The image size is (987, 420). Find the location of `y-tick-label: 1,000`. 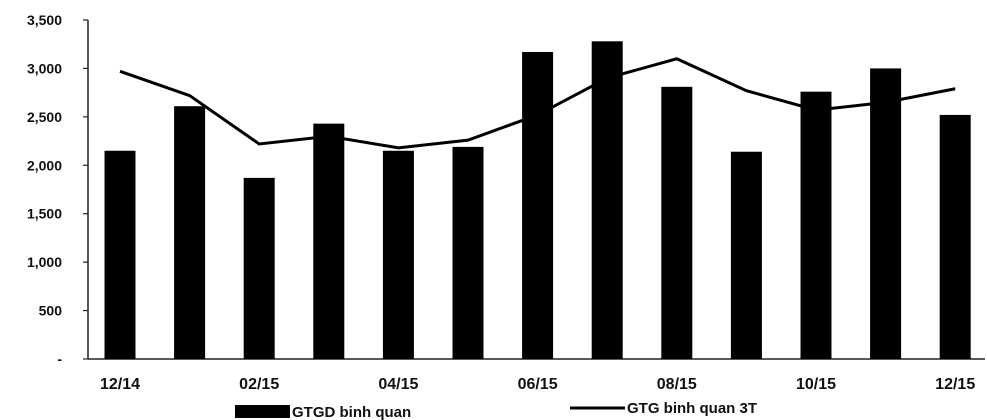

y-tick-label: 1,000 is located at coordinates (44, 262).